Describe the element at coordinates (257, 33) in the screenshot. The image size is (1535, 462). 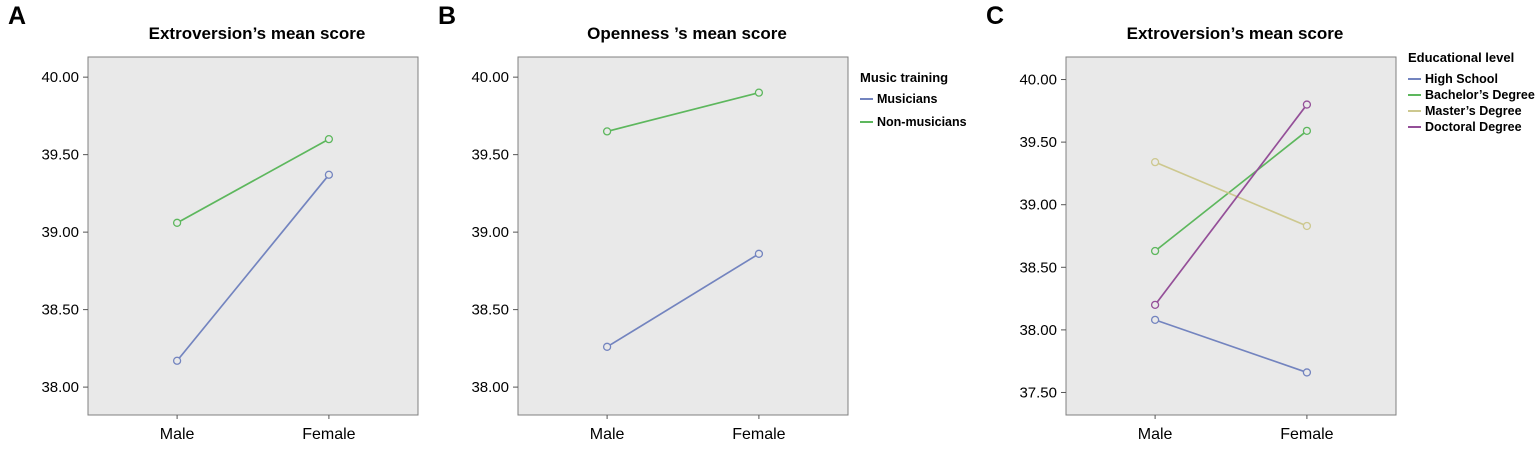
I see `chart-title-a: Extroversion’s mean score` at that location.